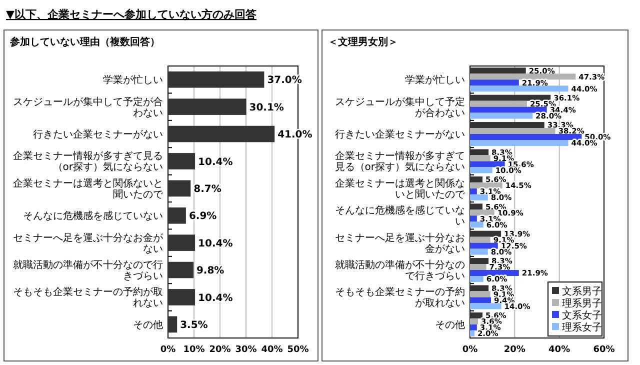 Image resolution: width=640 pixels, height=365 pixels. Describe the element at coordinates (210, 271) in the screenshot. I see `data-label: 9.8%` at that location.